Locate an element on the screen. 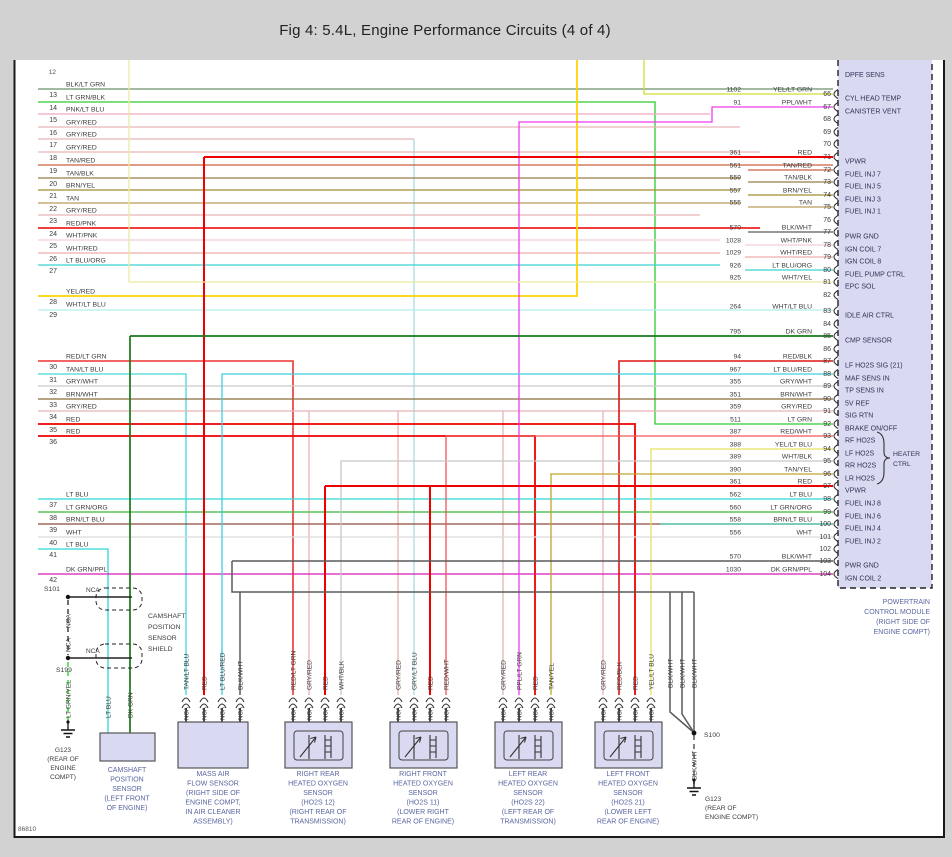 The image size is (952, 857). wire-color-label: LT GRN is located at coordinates (800, 420).